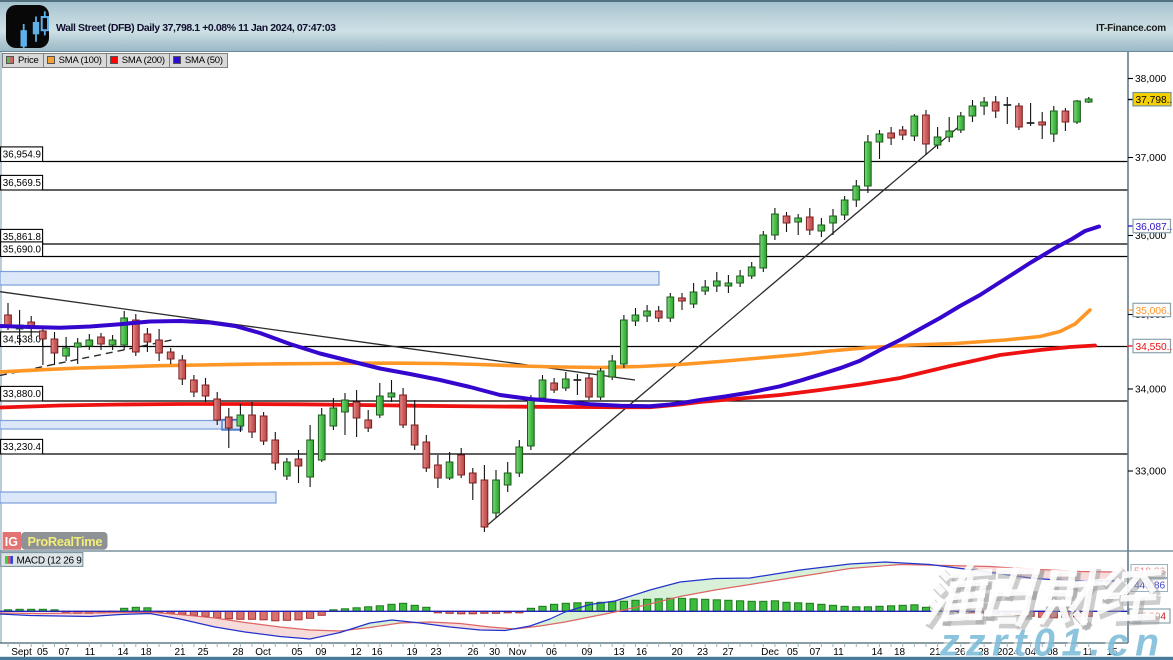 The width and height of the screenshot is (1173, 660). Describe the element at coordinates (619, 652) in the screenshot. I see `svg-text: 13` at that location.